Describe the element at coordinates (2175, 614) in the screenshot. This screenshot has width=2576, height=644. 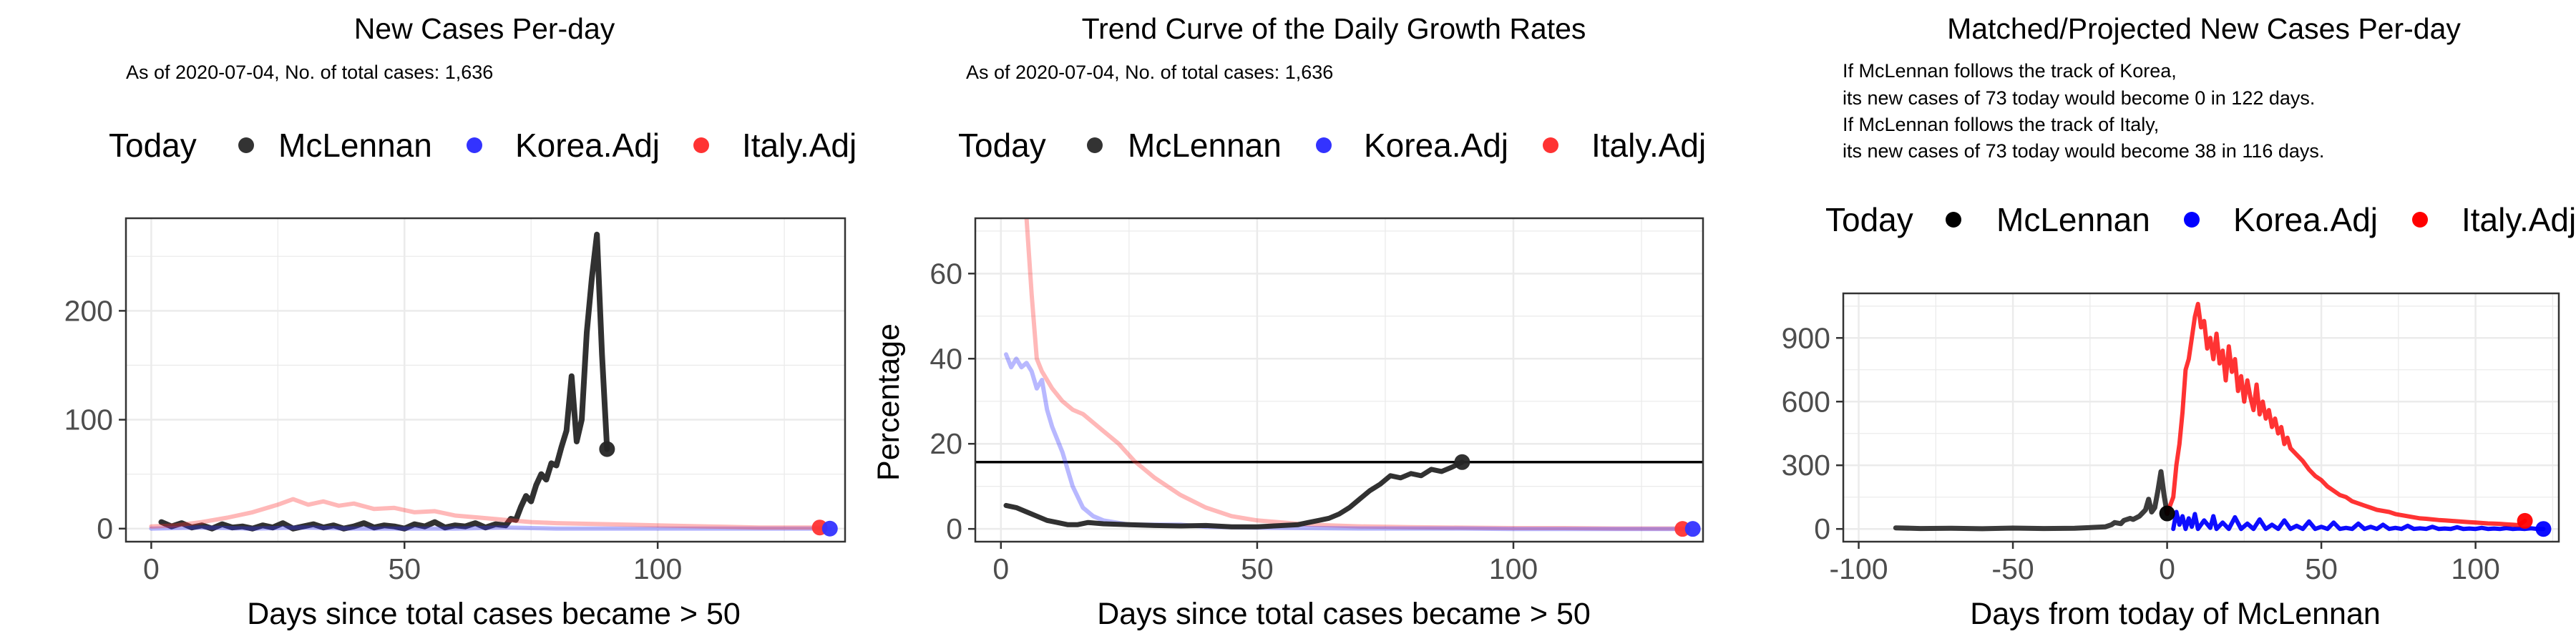
I see `x-axis-title: Days from today of McLennan` at that location.